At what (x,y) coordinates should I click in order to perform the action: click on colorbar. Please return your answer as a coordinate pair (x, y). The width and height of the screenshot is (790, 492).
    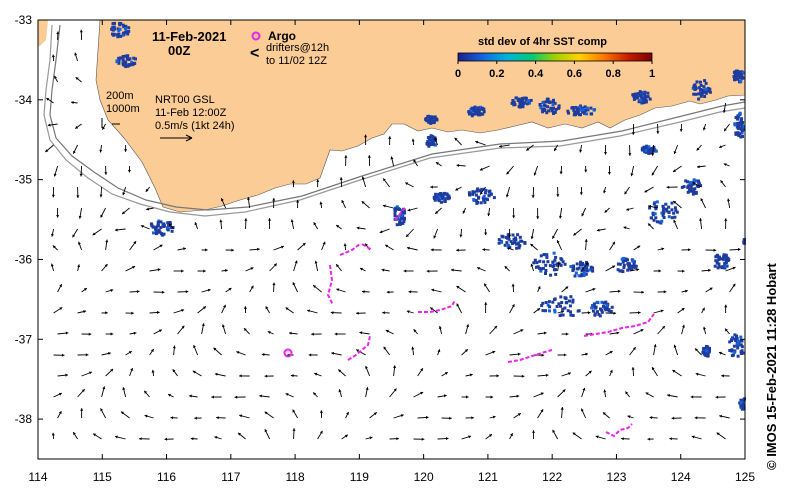
    Looking at the image, I should click on (555, 57).